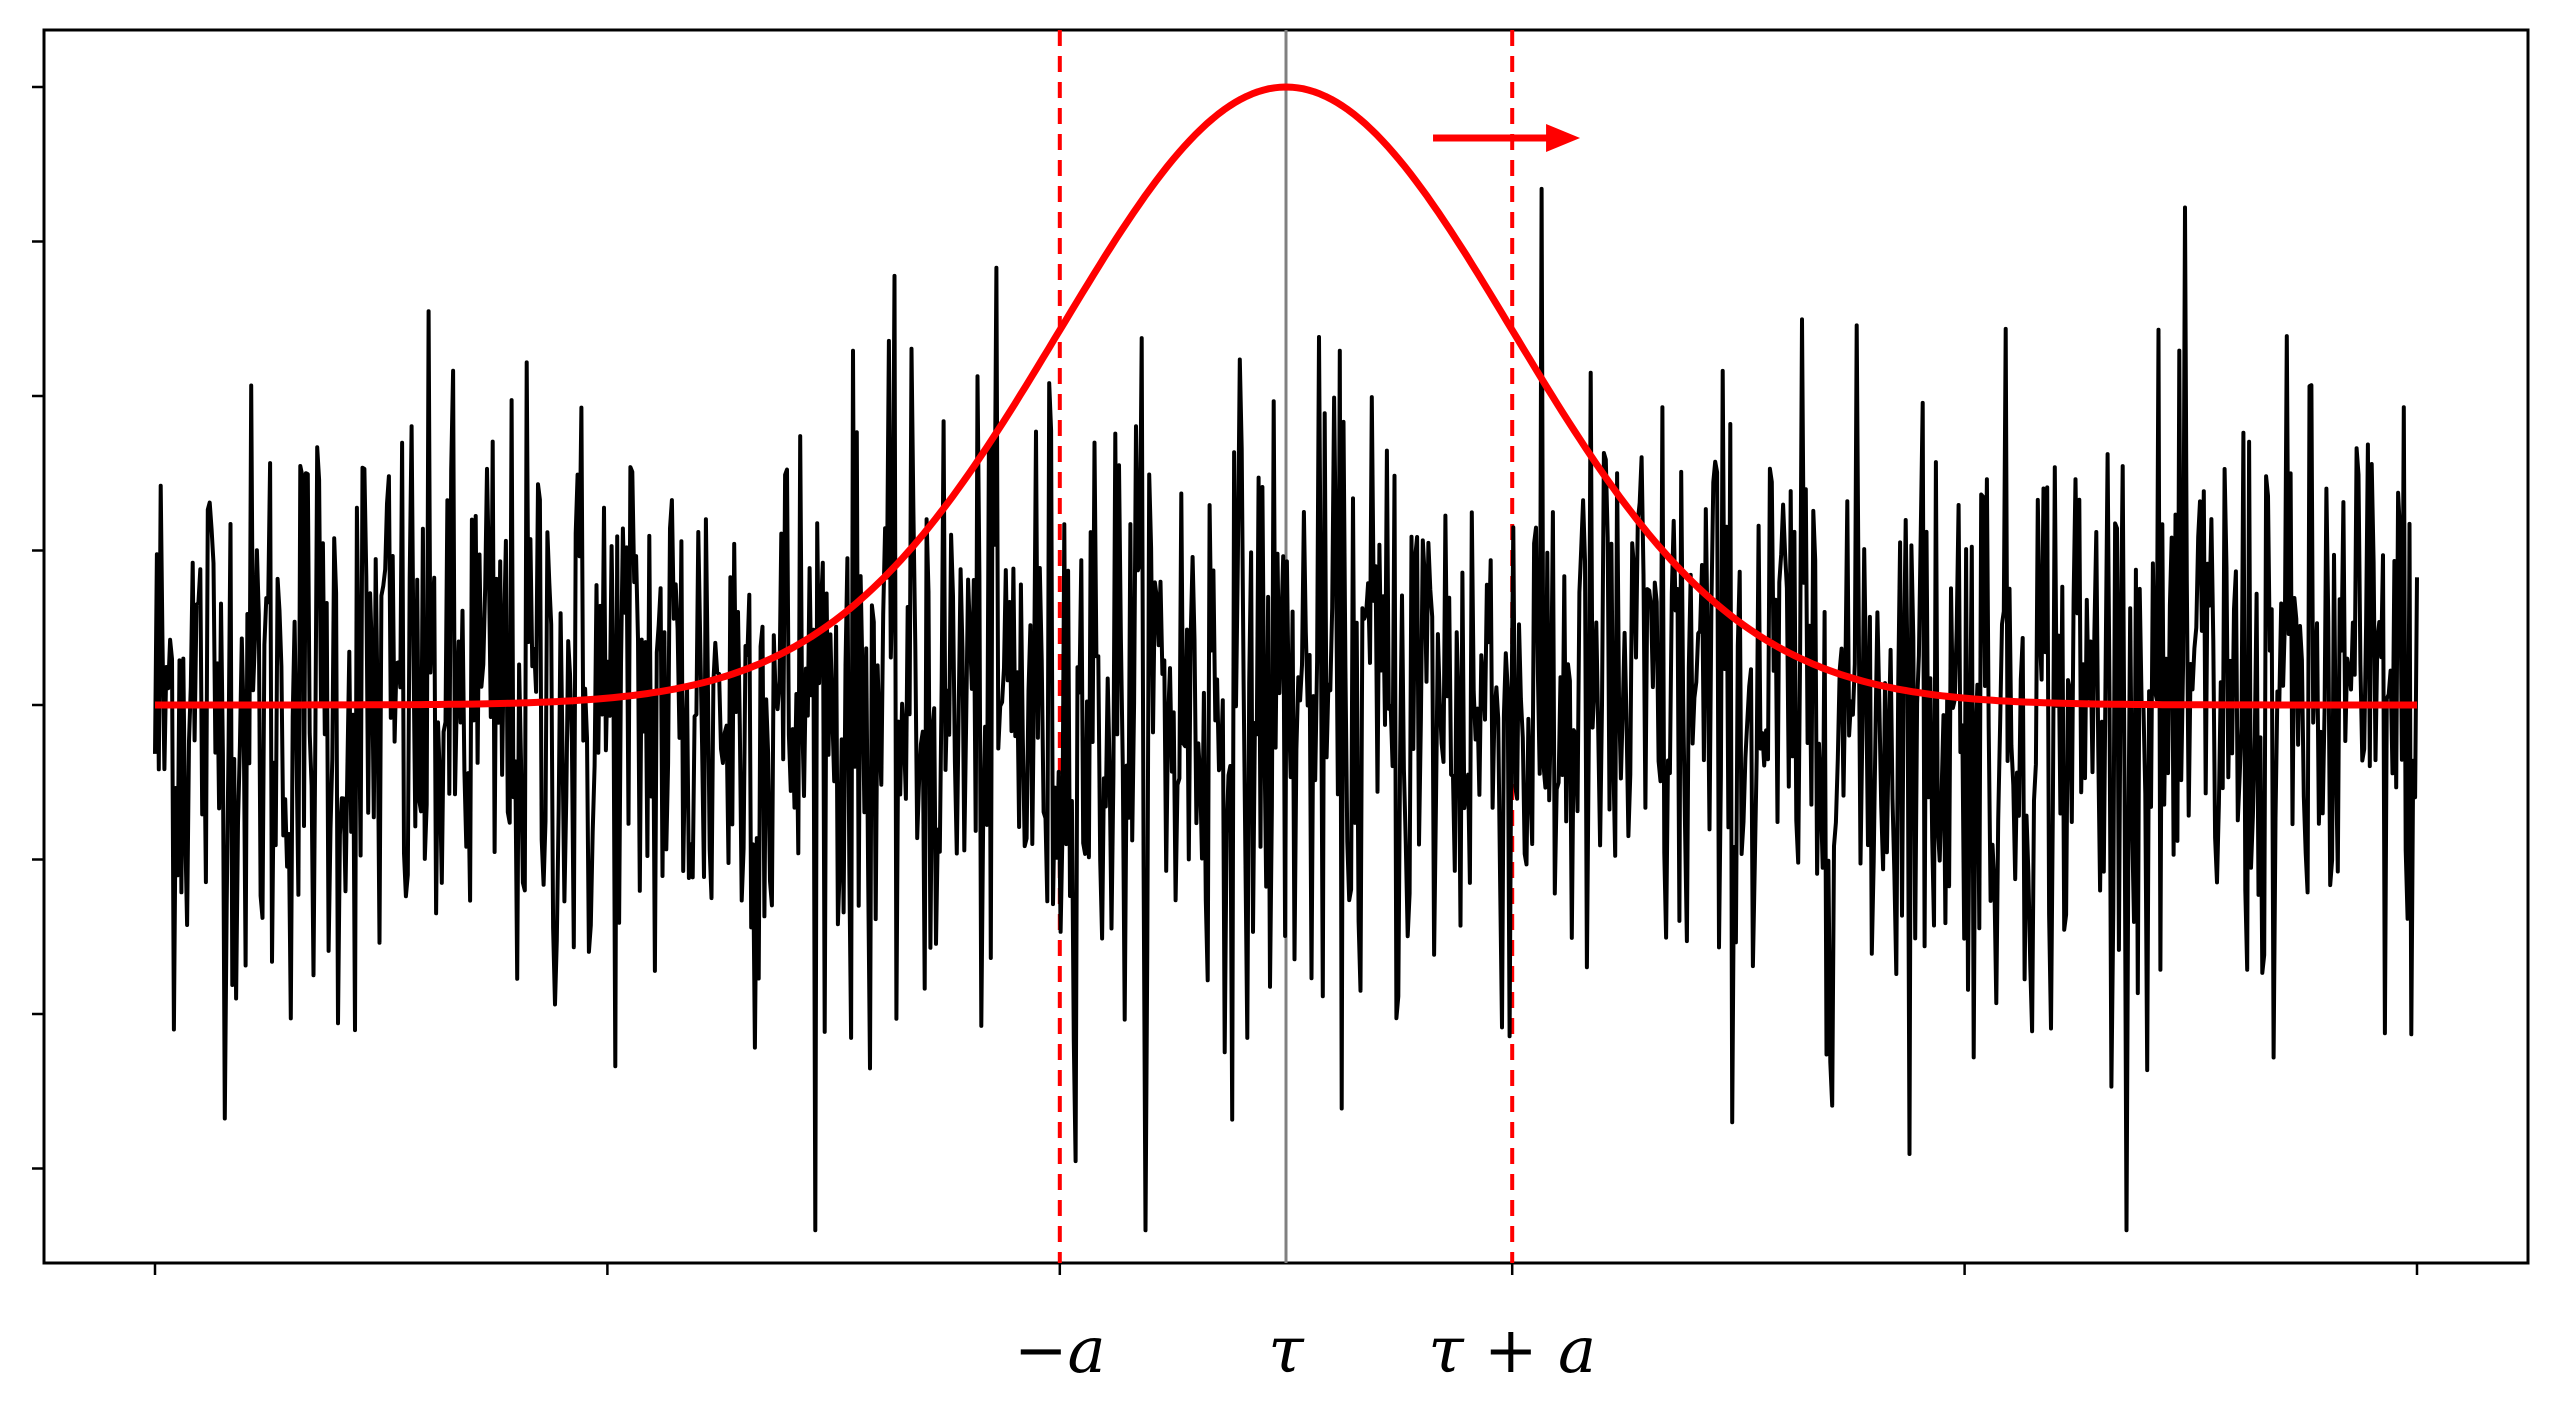  I want to click on x-tick-label: τ + a, so click(1512, 1351).